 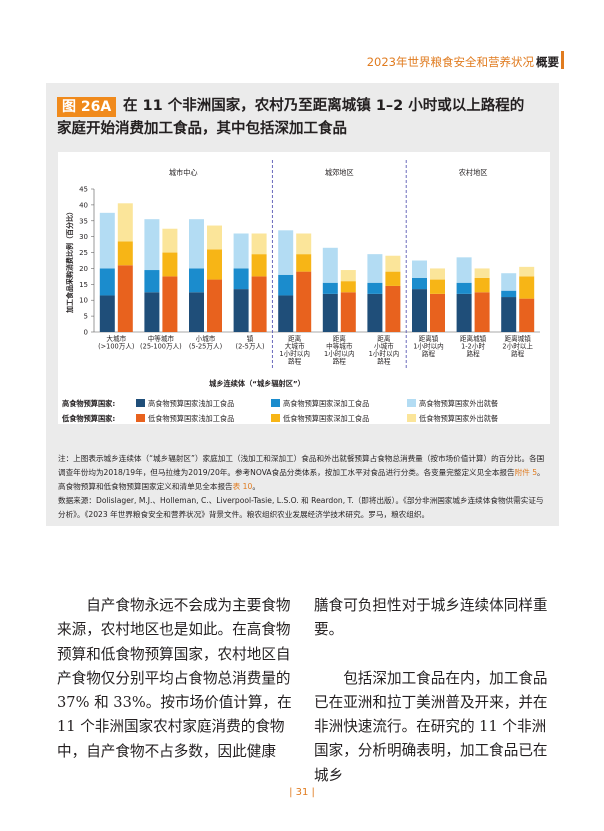 What do you see at coordinates (547, 62) in the screenshot?
I see `header-tag: 概要` at bounding box center [547, 62].